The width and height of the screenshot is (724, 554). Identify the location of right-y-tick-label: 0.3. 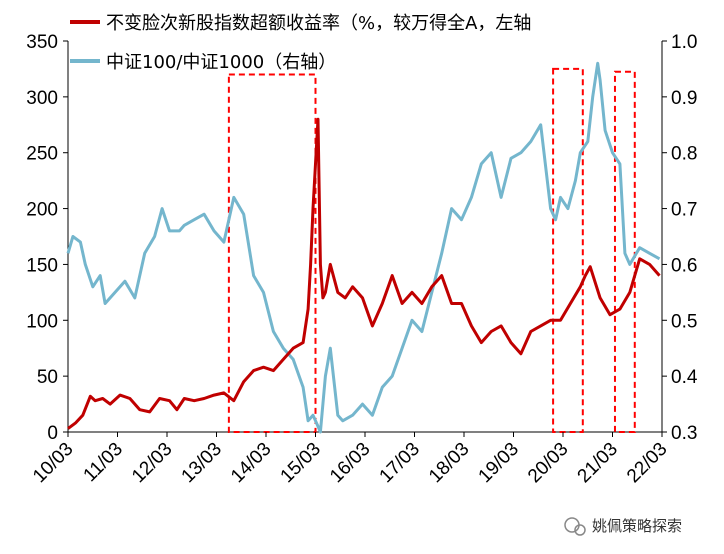
(684, 433).